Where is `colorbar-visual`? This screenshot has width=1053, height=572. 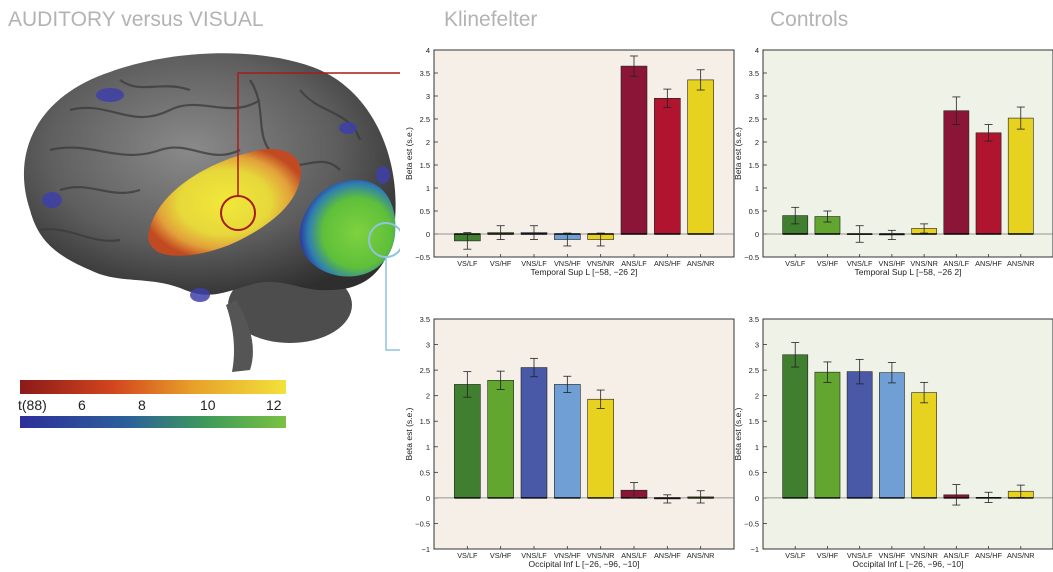 colorbar-visual is located at coordinates (153, 422).